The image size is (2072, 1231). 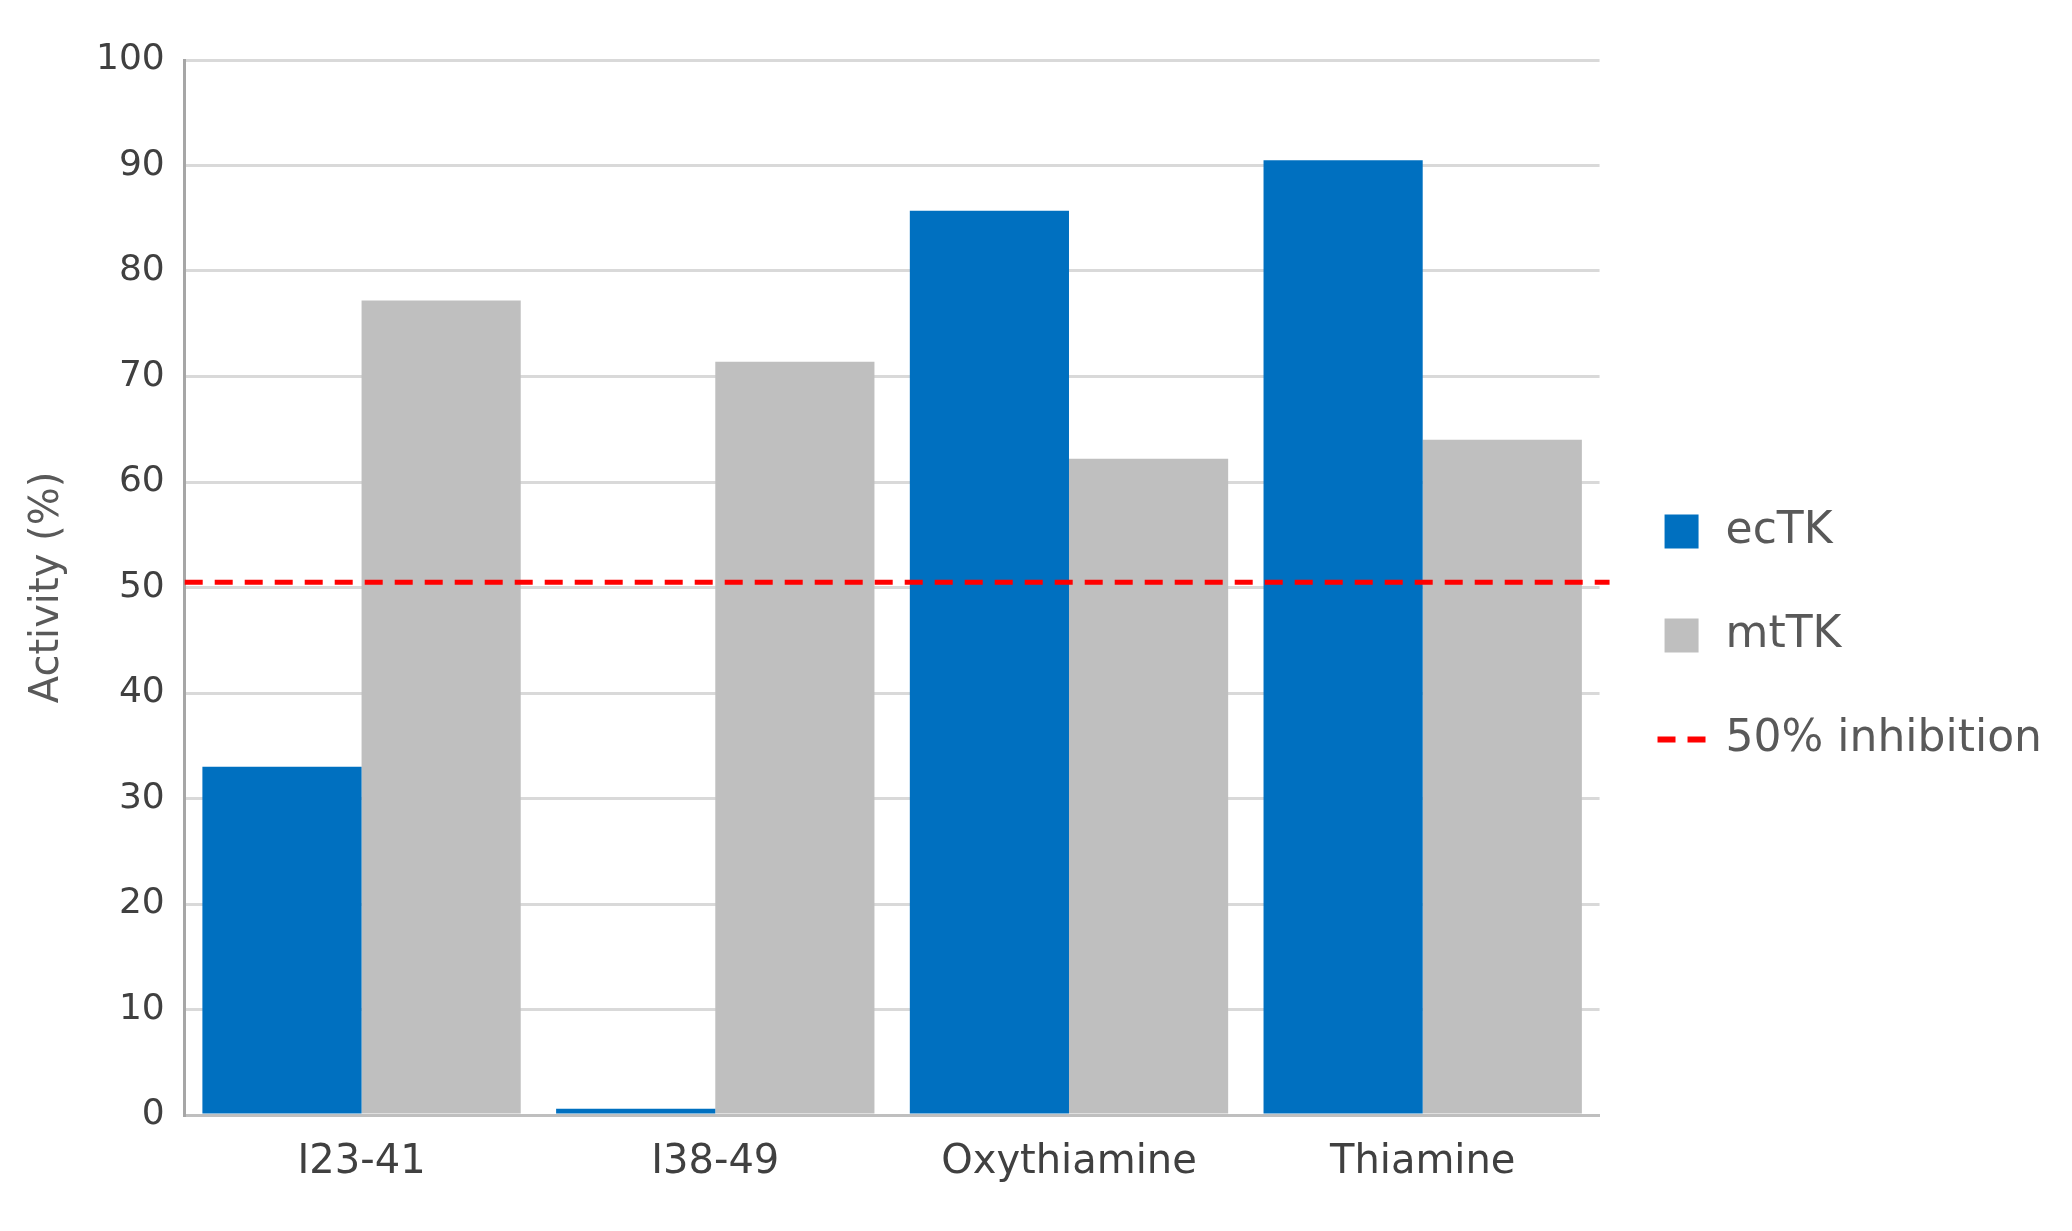 What do you see at coordinates (141, 584) in the screenshot?
I see `y-tick-label: 50` at bounding box center [141, 584].